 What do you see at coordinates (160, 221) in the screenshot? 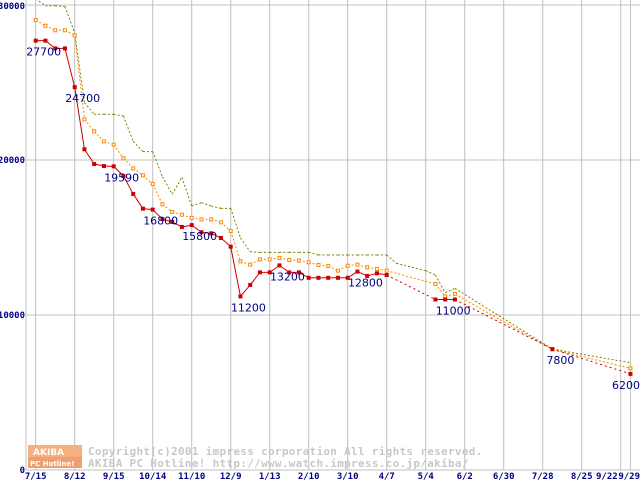
I see `data-label: 16800` at bounding box center [160, 221].